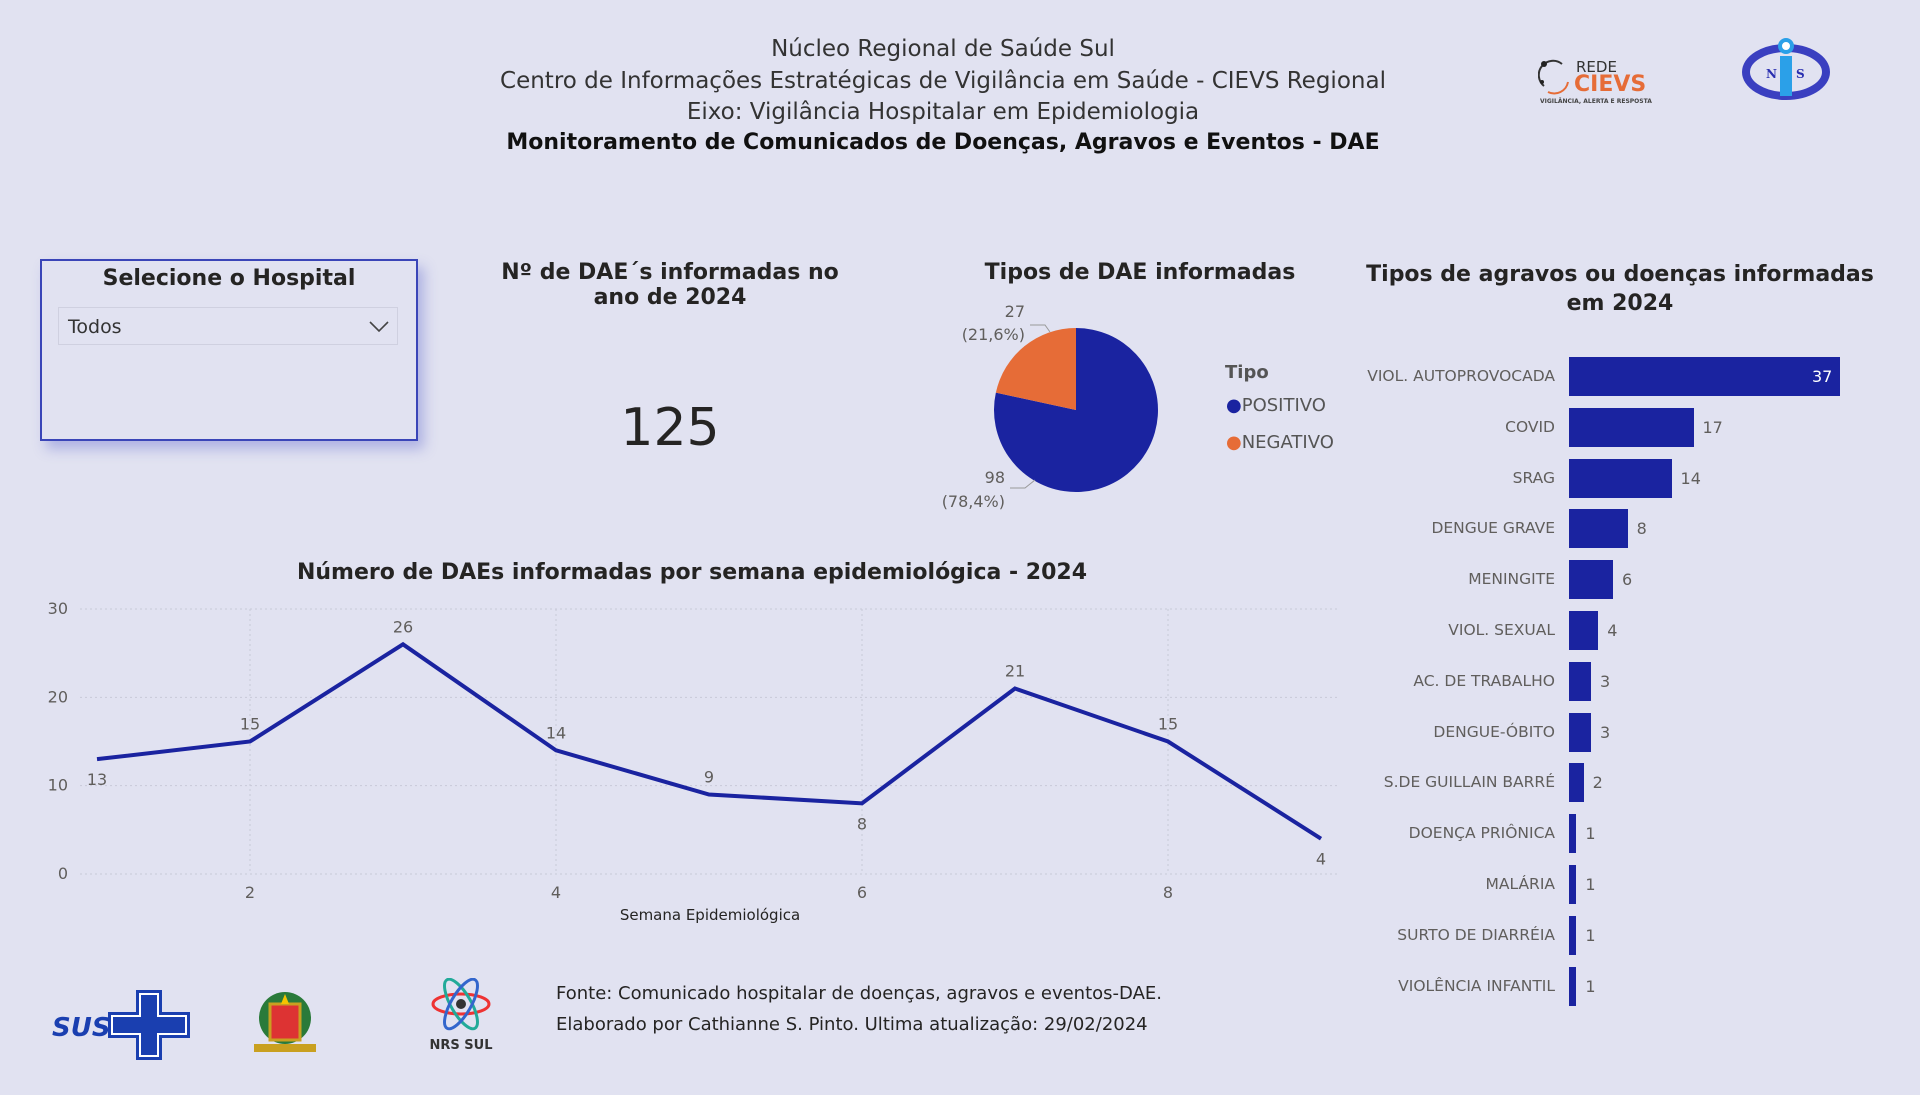  Describe the element at coordinates (1035, 369) in the screenshot. I see `pie-slice-negativo` at that location.